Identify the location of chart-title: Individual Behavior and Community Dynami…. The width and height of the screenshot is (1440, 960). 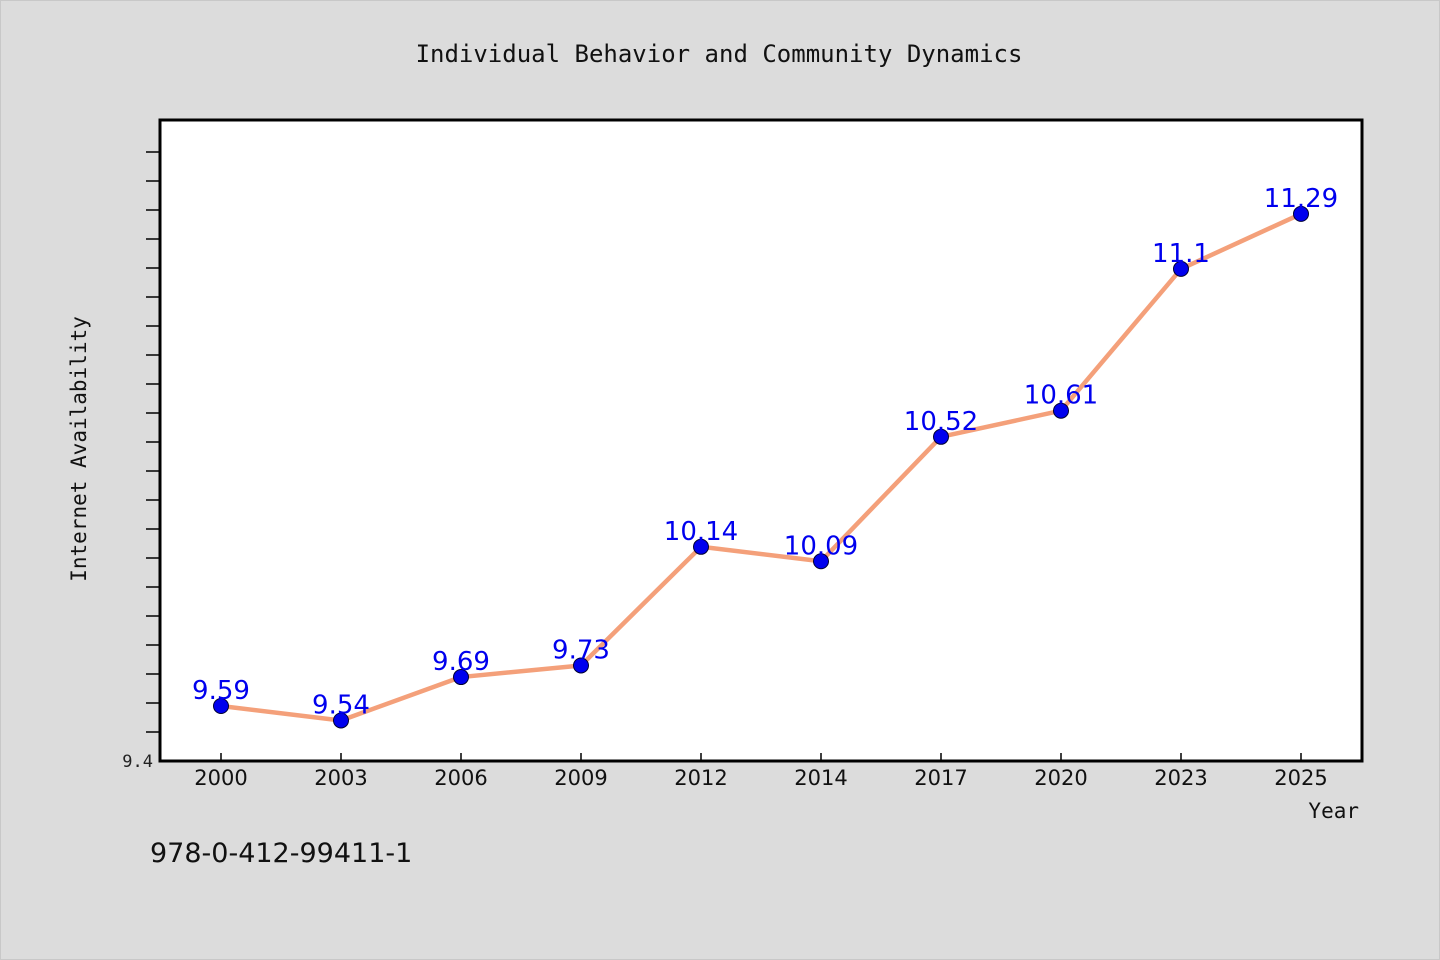
(719, 54).